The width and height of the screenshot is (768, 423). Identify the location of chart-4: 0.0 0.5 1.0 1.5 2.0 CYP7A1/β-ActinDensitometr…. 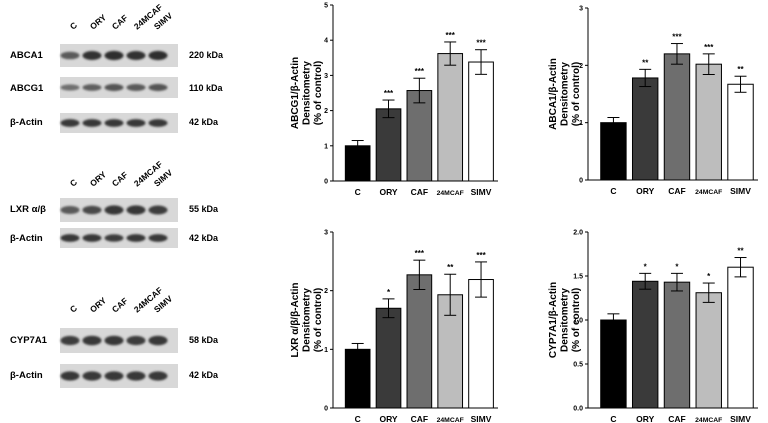
(653, 326).